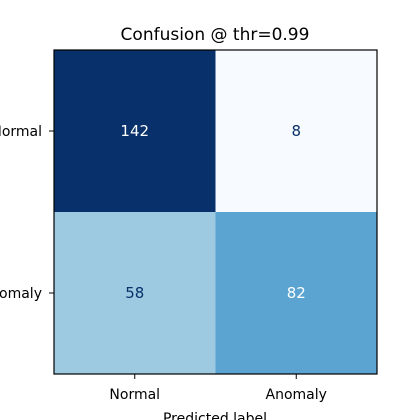 This screenshot has height=420, width=420. What do you see at coordinates (296, 395) in the screenshot?
I see `x-tick-label: Anomaly` at bounding box center [296, 395].